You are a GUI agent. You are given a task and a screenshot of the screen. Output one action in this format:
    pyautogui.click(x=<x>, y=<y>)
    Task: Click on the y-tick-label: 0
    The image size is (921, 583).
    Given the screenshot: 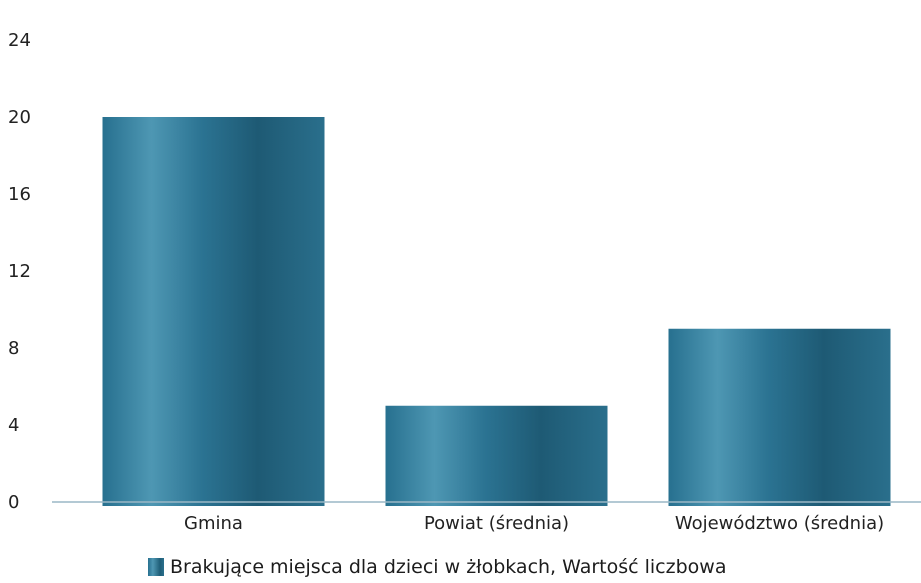 What is the action you would take?
    pyautogui.click(x=13, y=502)
    